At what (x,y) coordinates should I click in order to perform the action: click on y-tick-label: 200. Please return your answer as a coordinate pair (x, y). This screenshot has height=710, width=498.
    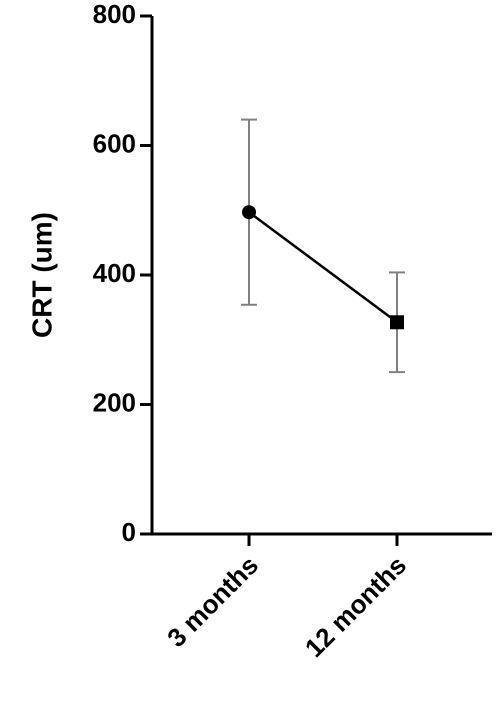
    Looking at the image, I should click on (114, 402).